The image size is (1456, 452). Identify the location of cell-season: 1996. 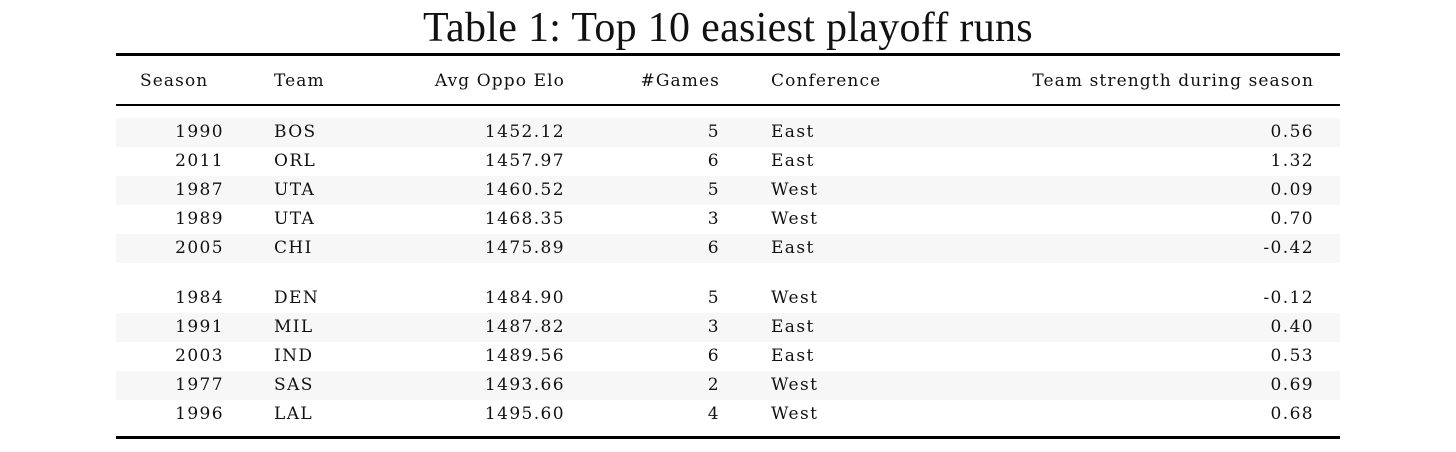
(199, 414).